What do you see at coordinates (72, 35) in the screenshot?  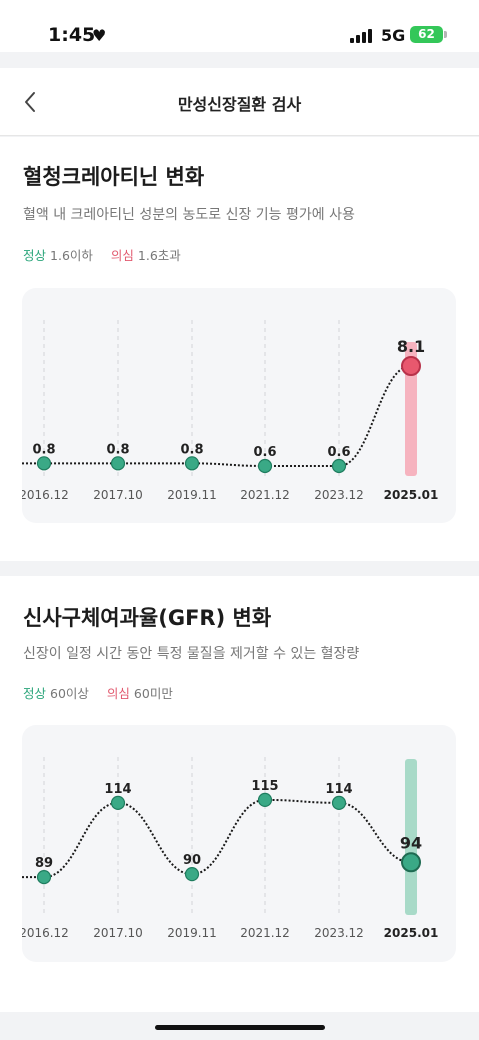 I see `status-time: 1:45` at bounding box center [72, 35].